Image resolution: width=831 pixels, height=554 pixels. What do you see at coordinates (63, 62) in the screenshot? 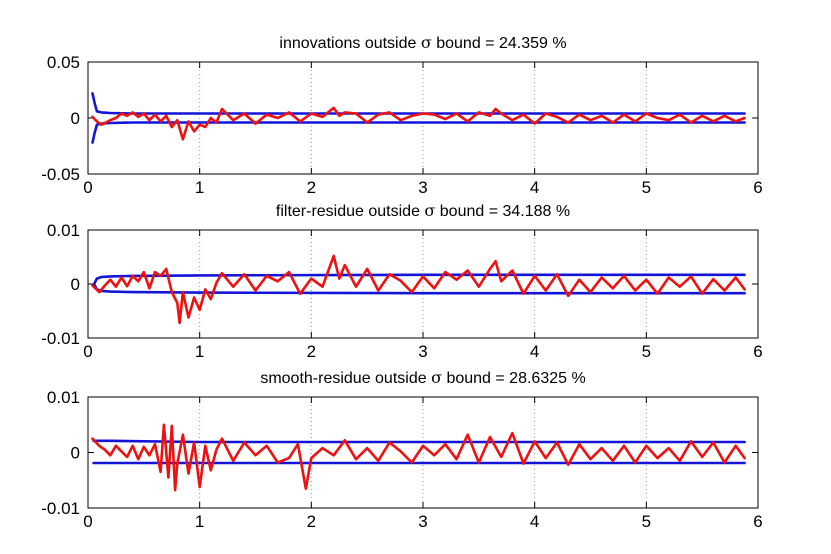
I see `y-tick-label: 0.05` at bounding box center [63, 62].